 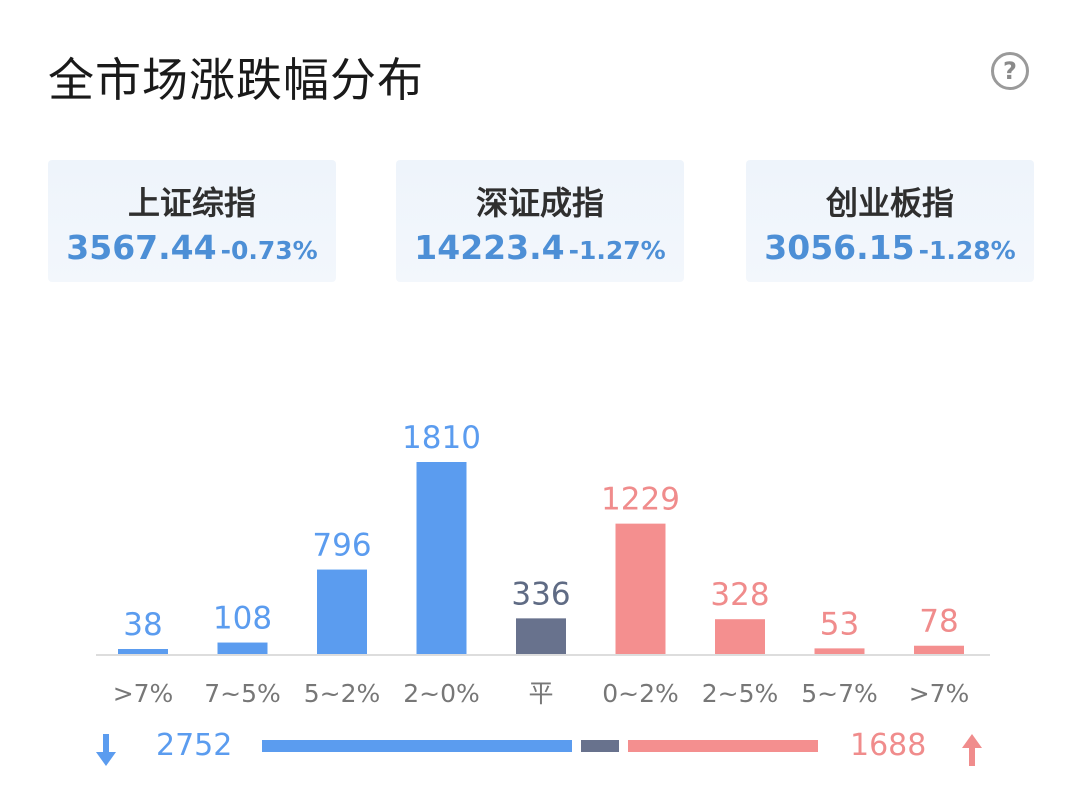 What do you see at coordinates (441, 693) in the screenshot?
I see `x-tick-label: 2~0%` at bounding box center [441, 693].